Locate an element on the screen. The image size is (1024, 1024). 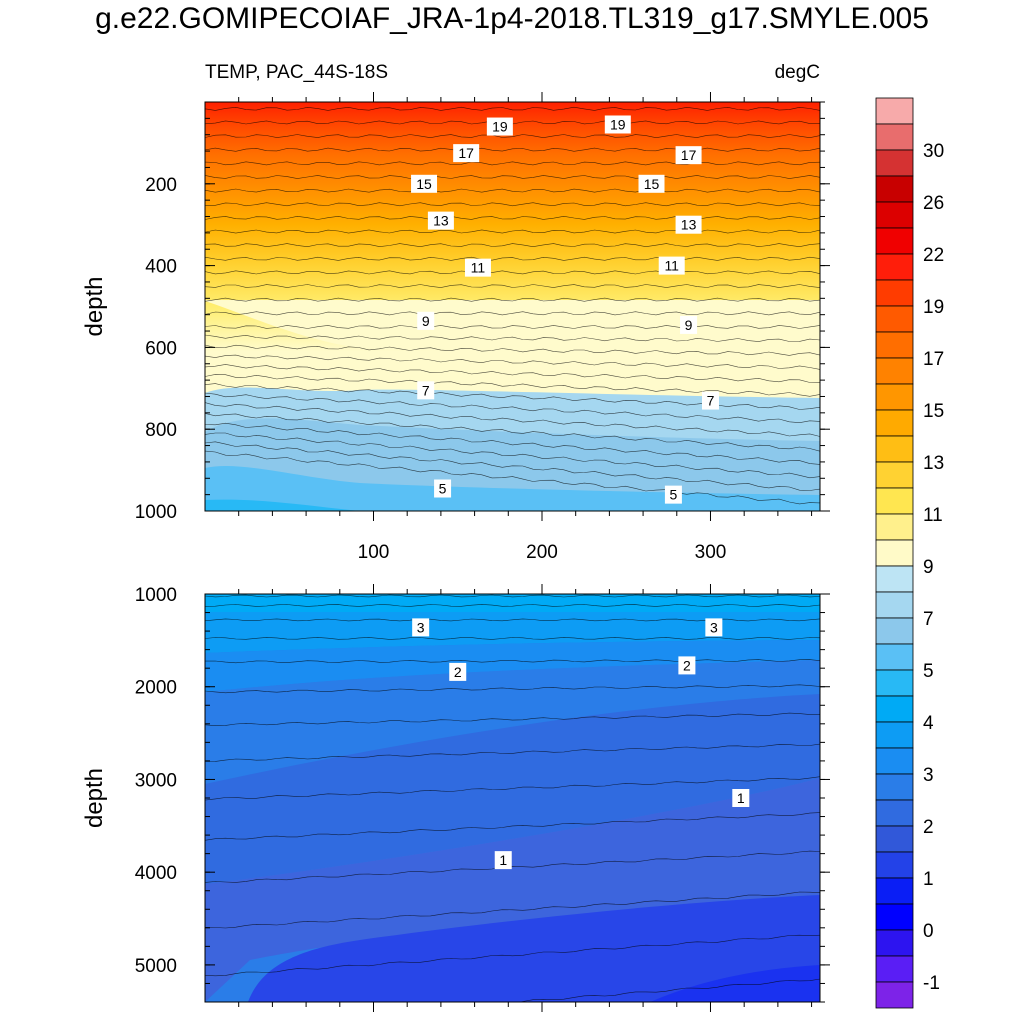
contour-label-text: 2 is located at coordinates (458, 672).